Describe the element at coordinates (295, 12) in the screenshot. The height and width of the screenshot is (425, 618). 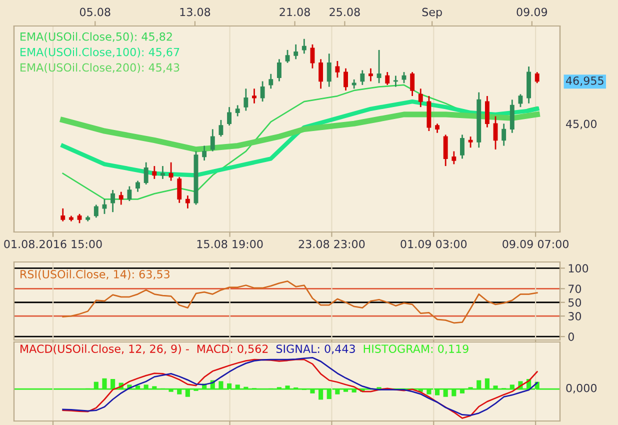
I see `x2-tick-label: 21.08` at that location.